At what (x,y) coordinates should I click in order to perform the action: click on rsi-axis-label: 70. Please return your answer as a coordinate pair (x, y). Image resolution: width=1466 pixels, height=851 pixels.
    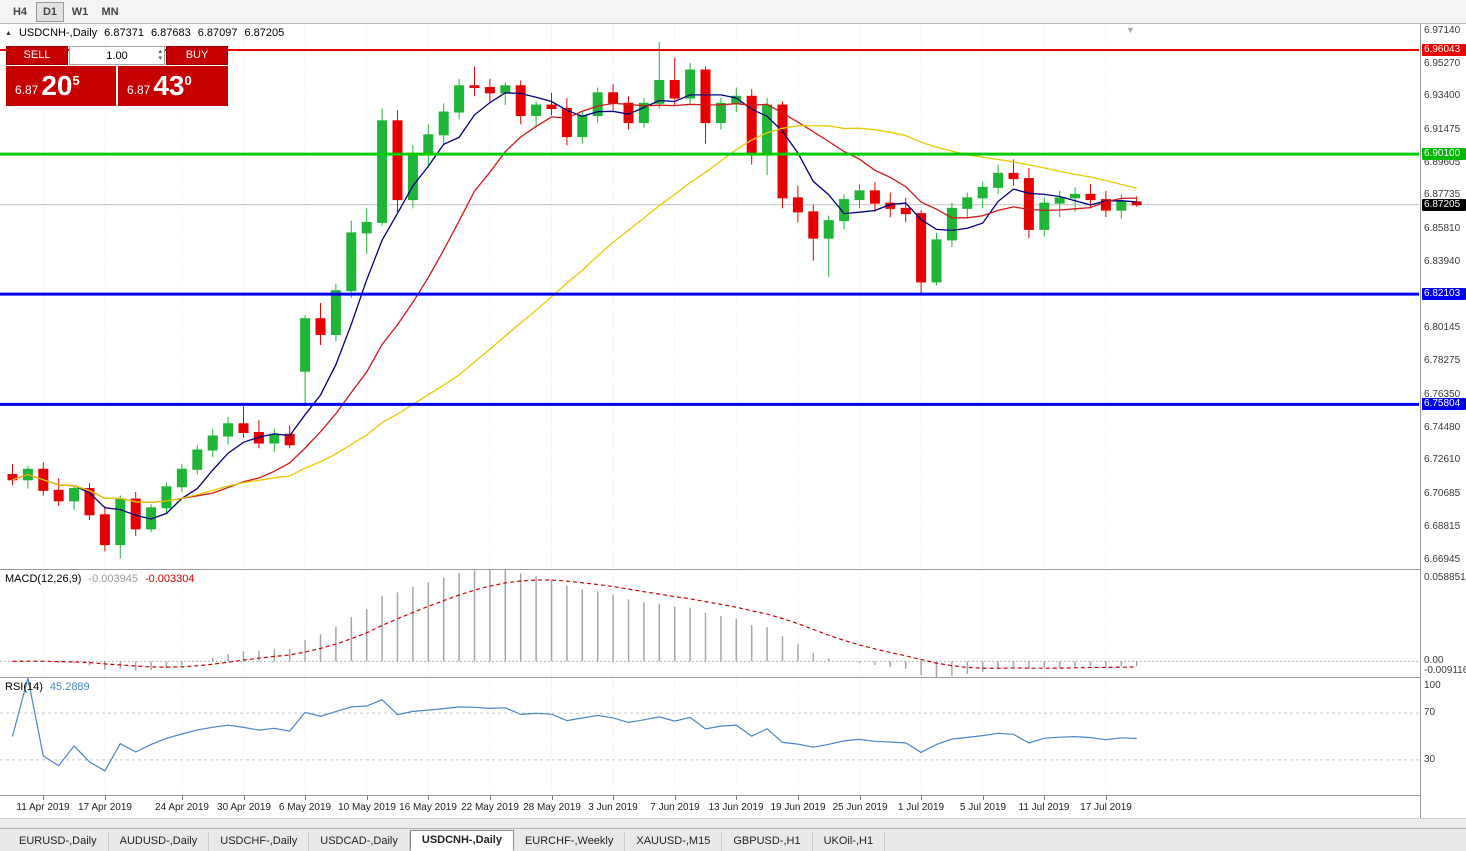
    Looking at the image, I should click on (1430, 712).